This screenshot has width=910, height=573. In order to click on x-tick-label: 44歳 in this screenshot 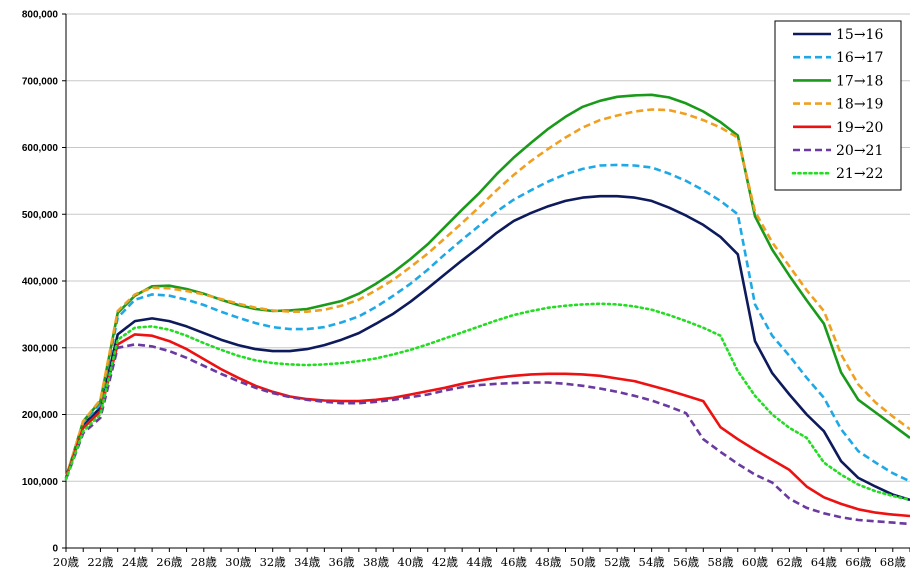, I will do `click(479, 562)`.